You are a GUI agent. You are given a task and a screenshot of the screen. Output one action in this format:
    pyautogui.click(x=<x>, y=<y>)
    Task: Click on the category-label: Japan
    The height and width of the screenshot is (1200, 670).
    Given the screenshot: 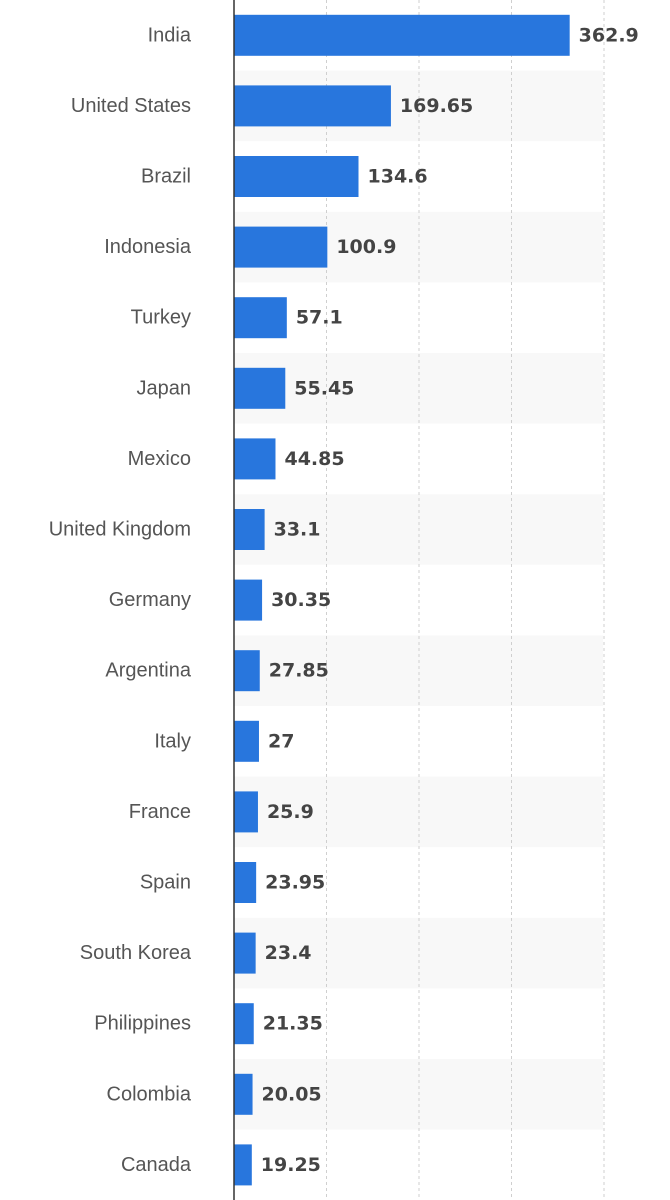 What is the action you would take?
    pyautogui.click(x=164, y=388)
    